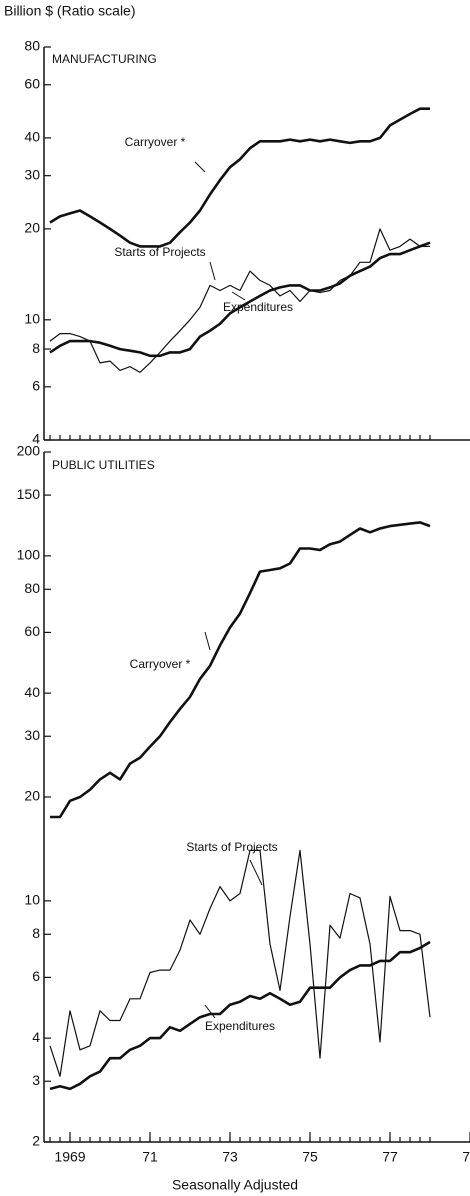 The image size is (470, 1196). Describe the element at coordinates (103, 465) in the screenshot. I see `panel-title: PUBLIC UTILITIES` at that location.